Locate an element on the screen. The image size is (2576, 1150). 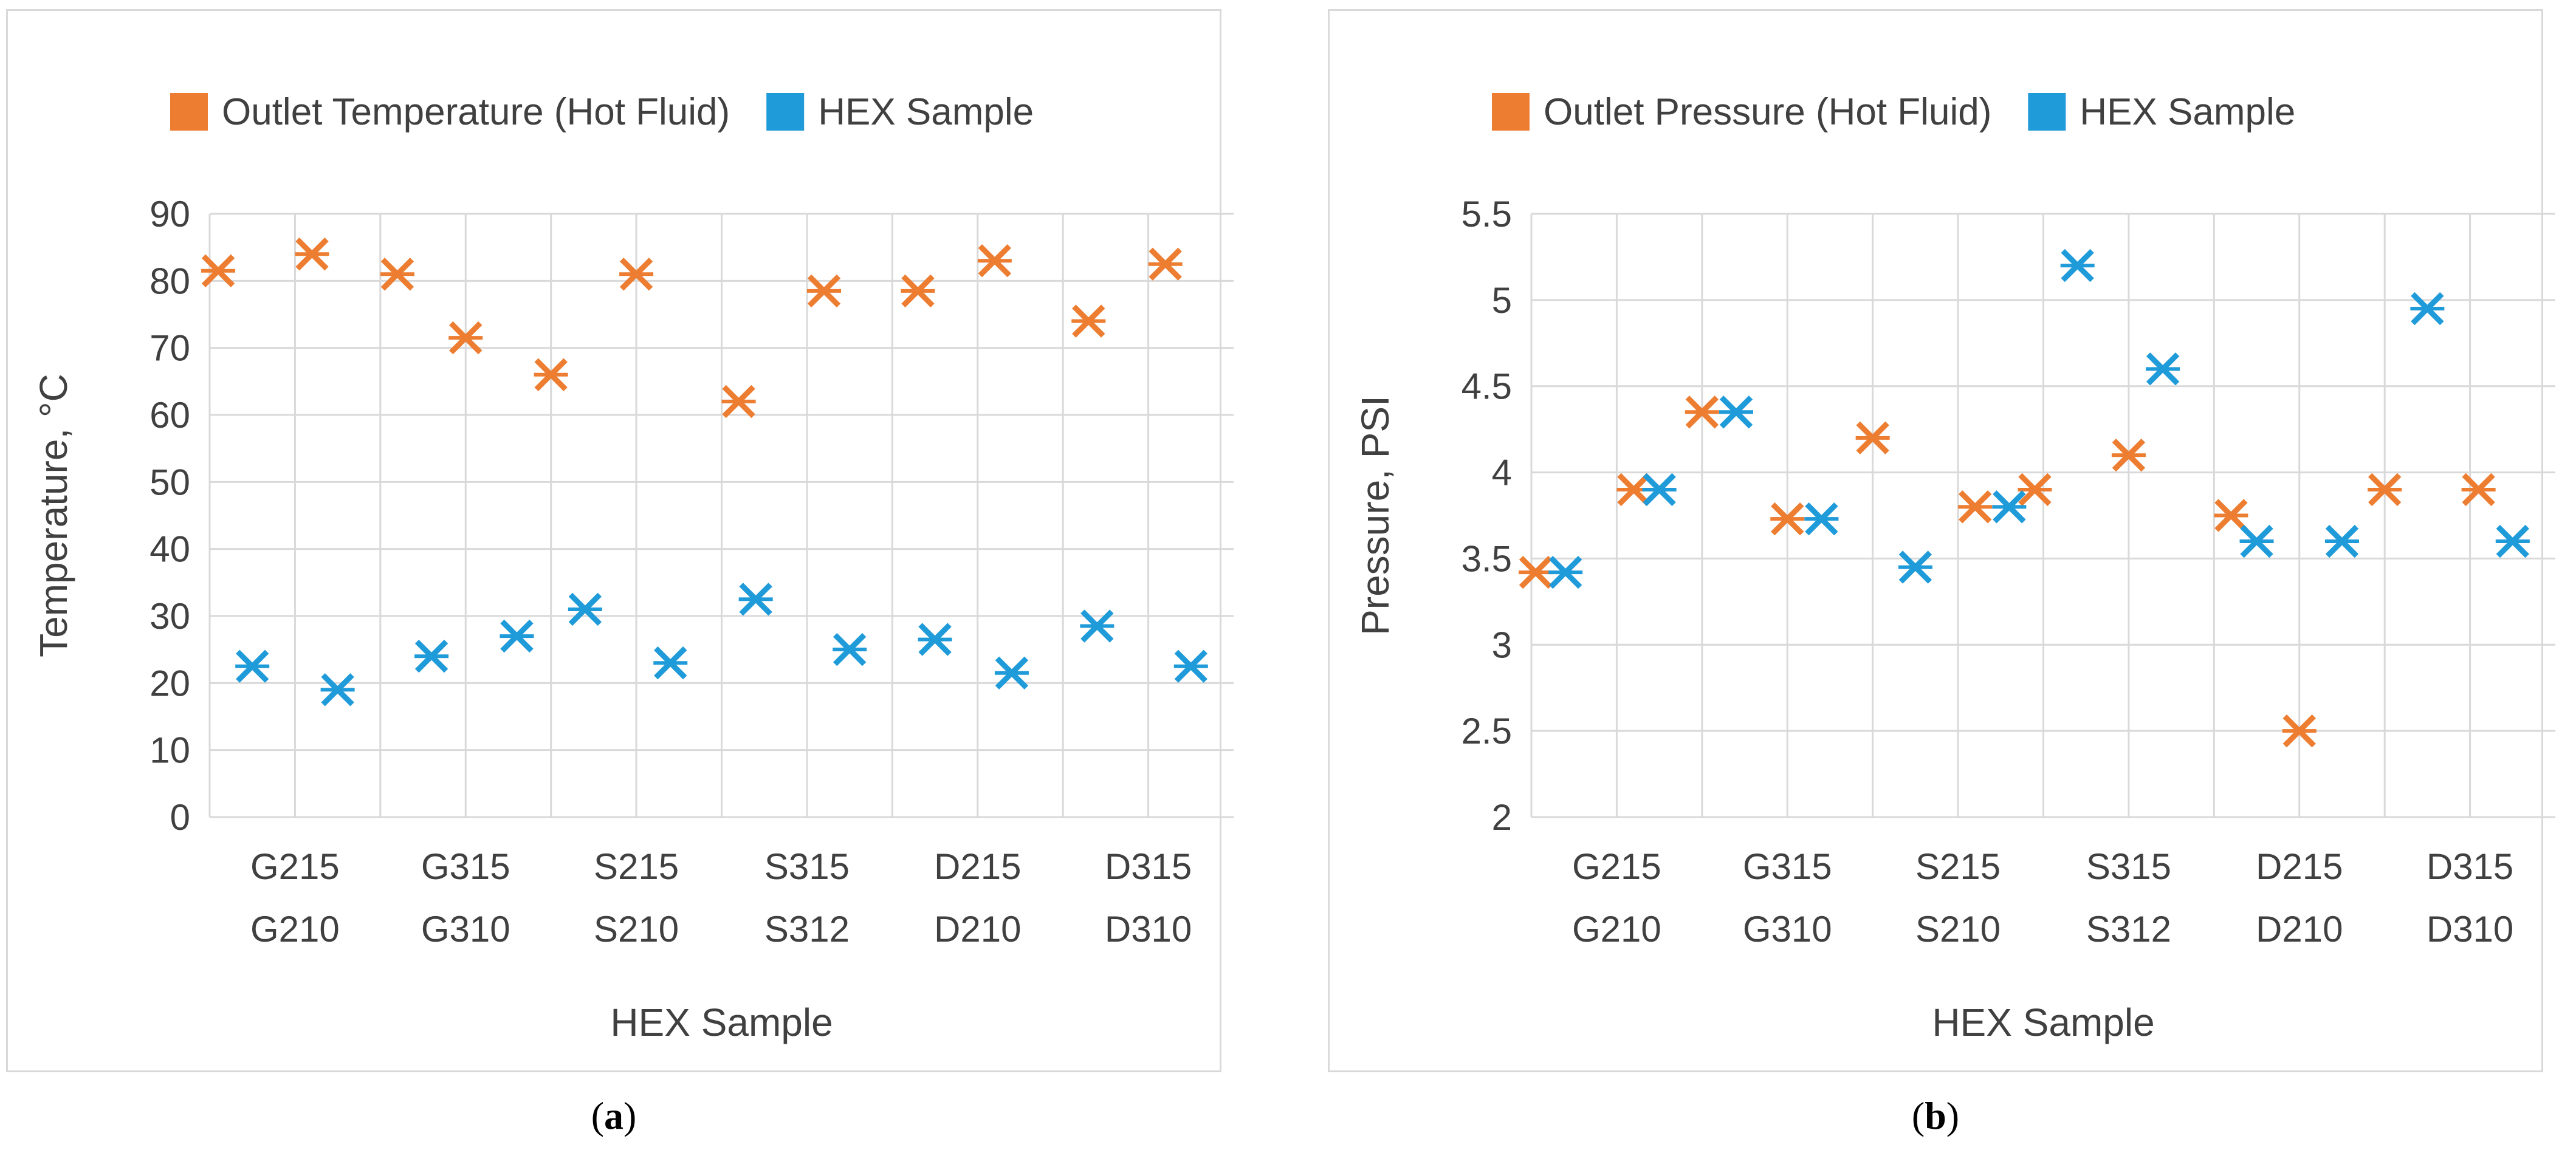
legend: Outlet Pressure (Hot Fluid) HEX Sample is located at coordinates (1893, 112).